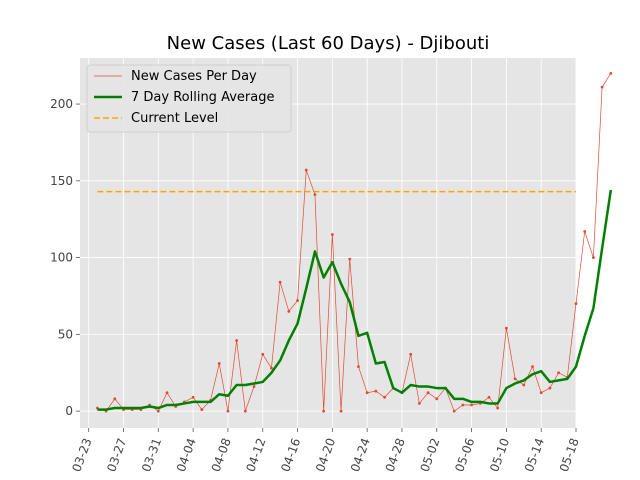 This screenshot has height=480, width=640. What do you see at coordinates (430, 455) in the screenshot?
I see `x-tick-label: 05-02` at bounding box center [430, 455].